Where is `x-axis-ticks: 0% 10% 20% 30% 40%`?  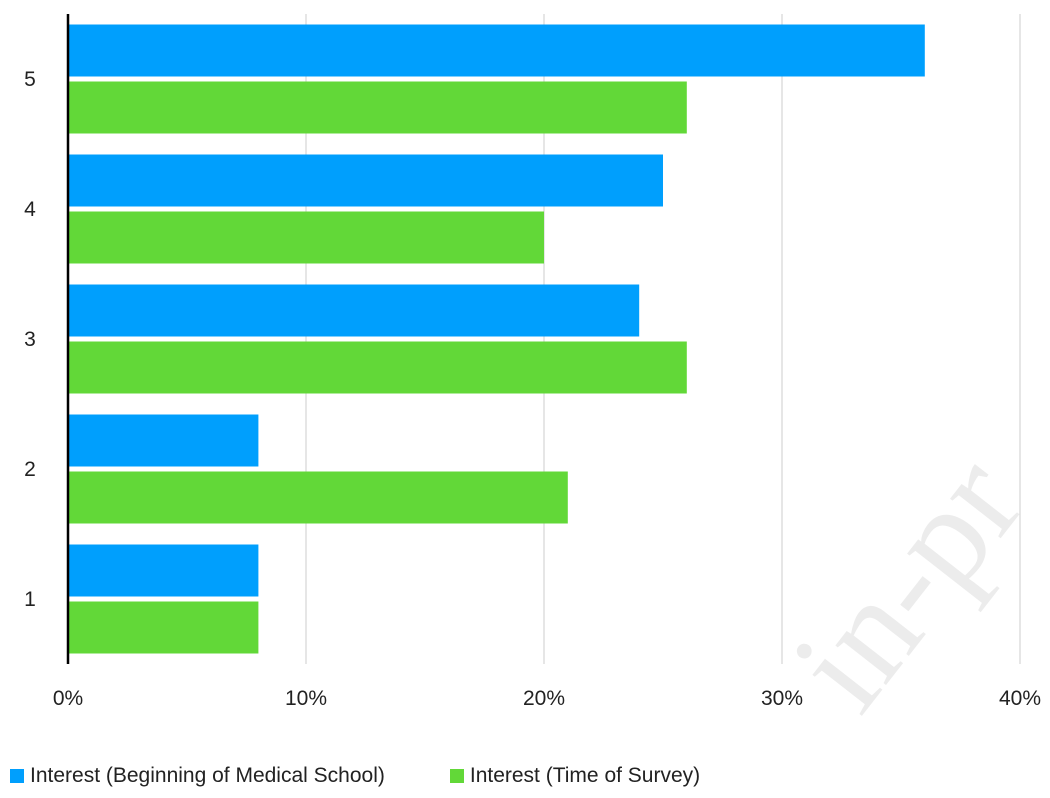 x-axis-ticks: 0% 10% 20% 30% 40% is located at coordinates (547, 698).